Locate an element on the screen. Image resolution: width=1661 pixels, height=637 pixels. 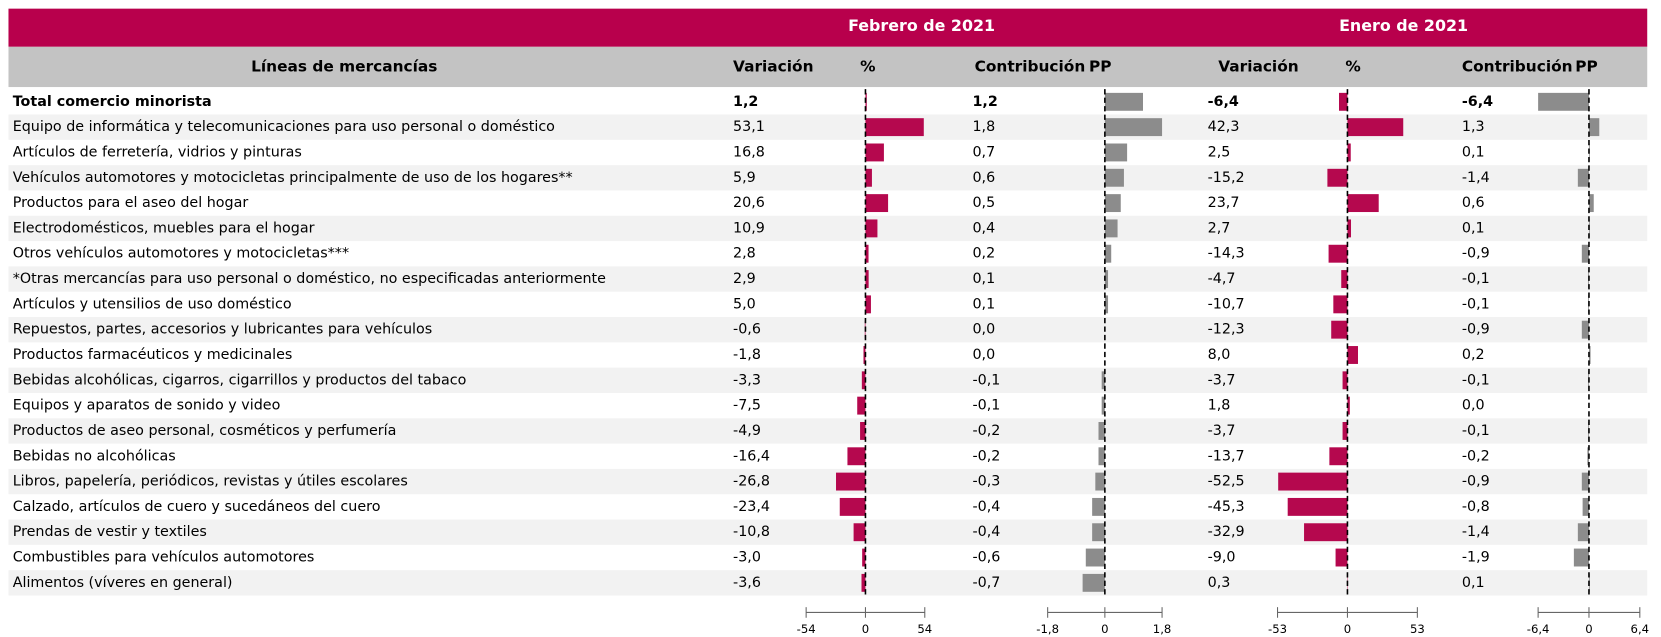
column-header: Contribución is located at coordinates (1030, 66).